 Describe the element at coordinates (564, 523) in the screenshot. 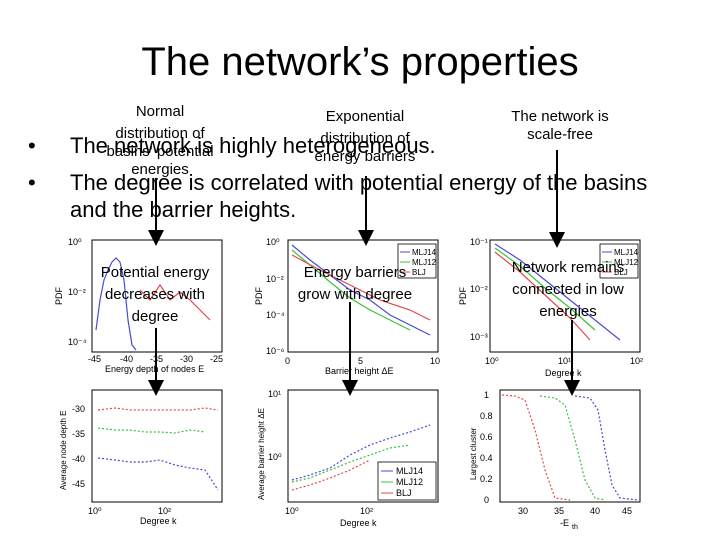

I see `x-axis-label: -E` at that location.